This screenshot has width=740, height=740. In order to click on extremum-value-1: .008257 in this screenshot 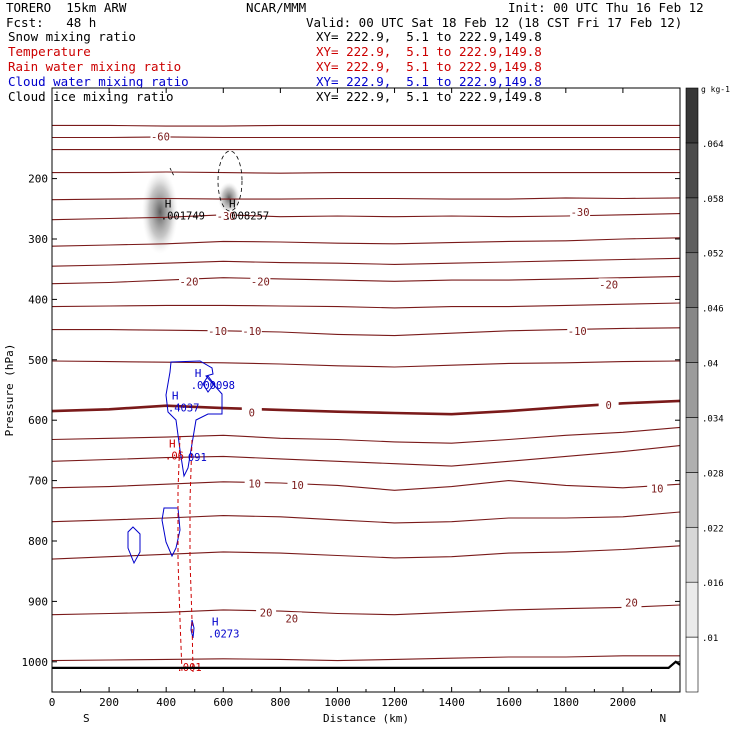, I will do `click(247, 217)`.